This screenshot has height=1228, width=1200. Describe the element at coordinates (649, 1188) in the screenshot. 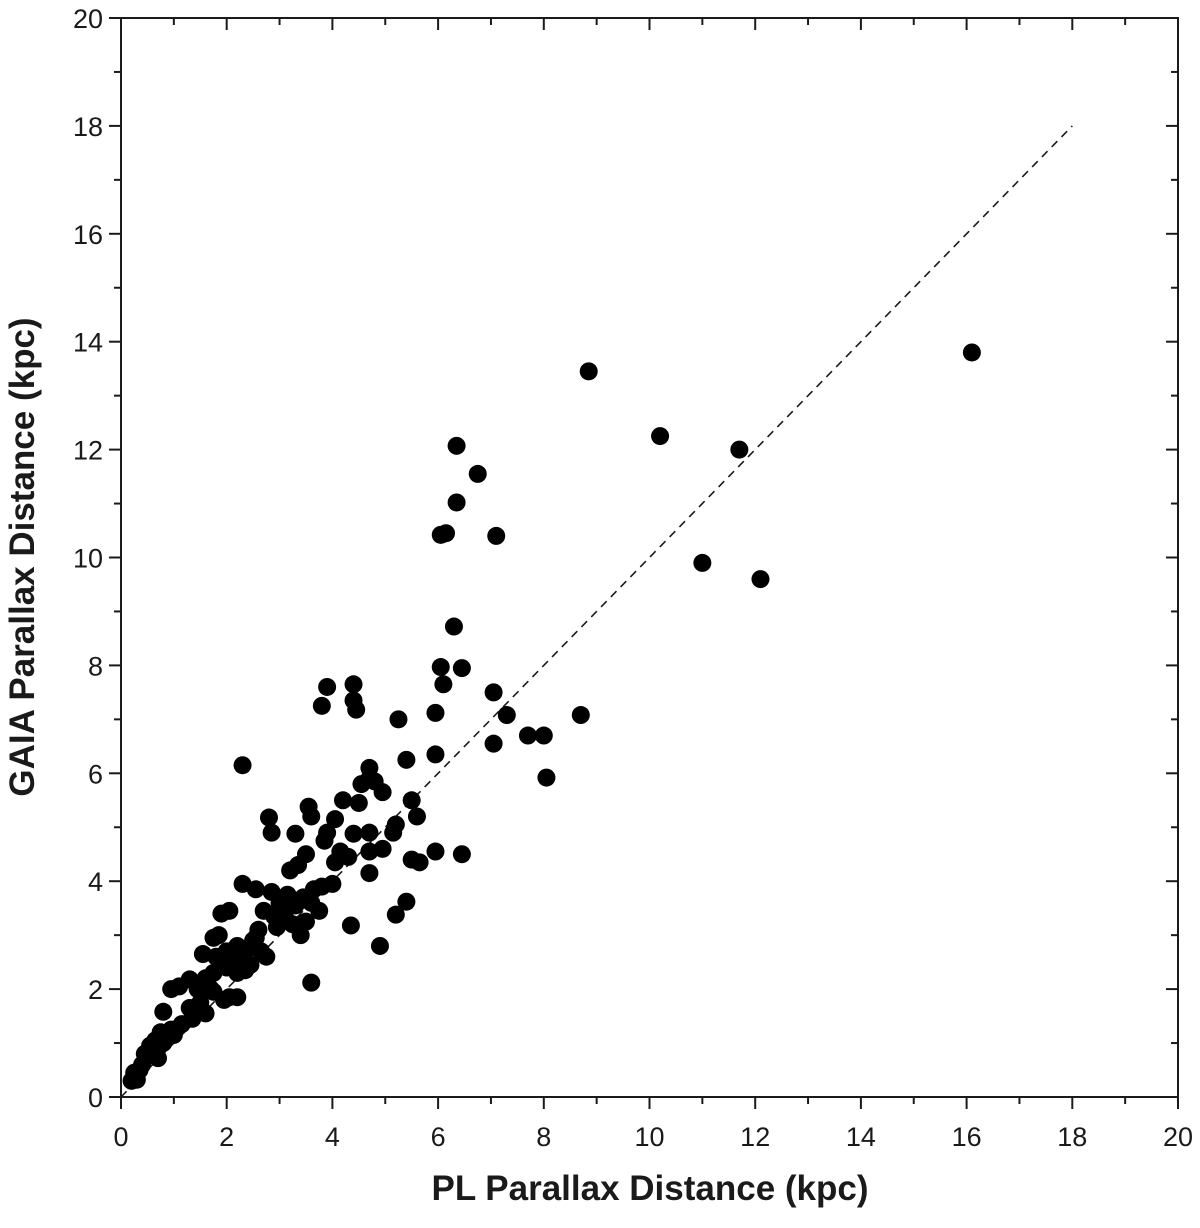

I see `x-axis-title: PL Parallax Distance (kpc)` at that location.